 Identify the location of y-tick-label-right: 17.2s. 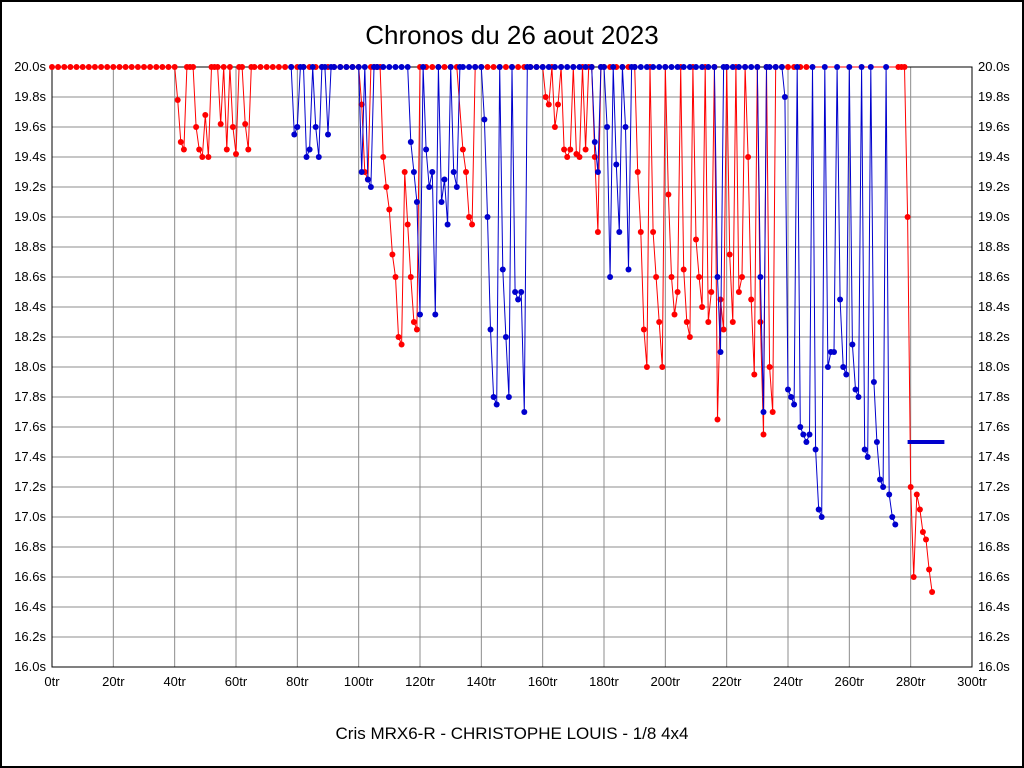
(994, 486).